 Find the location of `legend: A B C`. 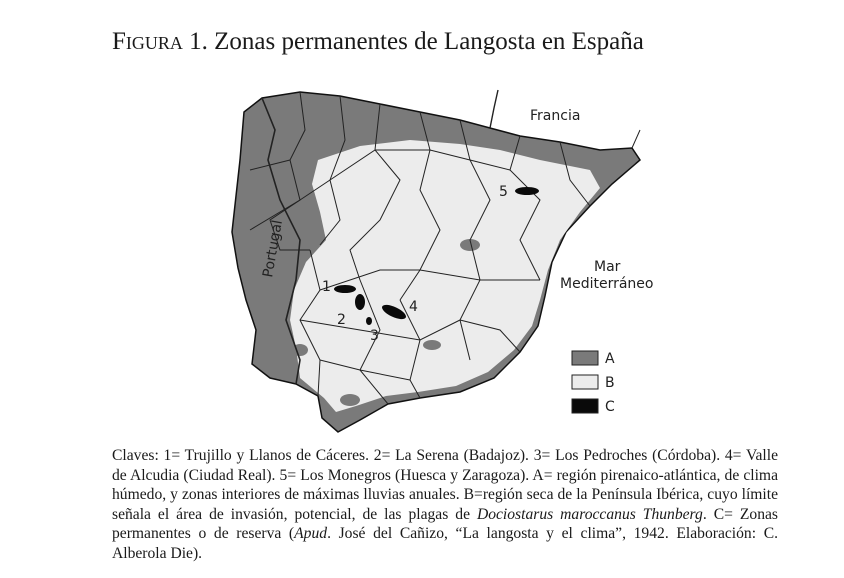

legend: A B C is located at coordinates (593, 382).